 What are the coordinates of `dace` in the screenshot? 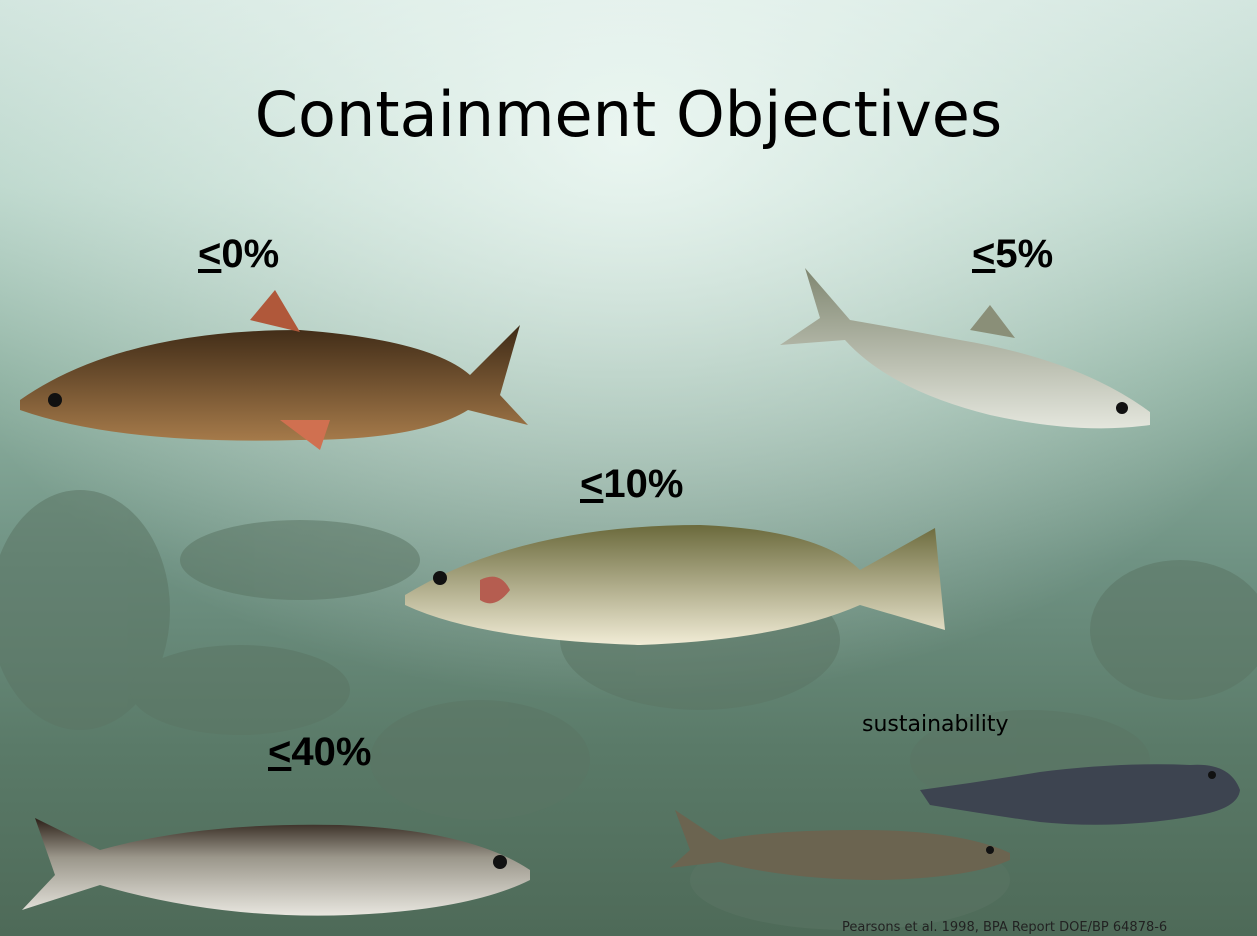 It's located at (840, 845).